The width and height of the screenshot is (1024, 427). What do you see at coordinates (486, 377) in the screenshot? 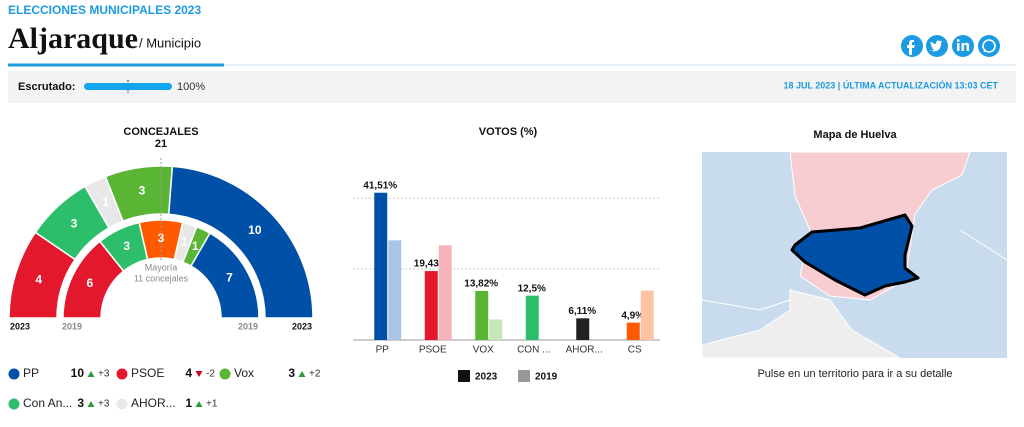
I see `legend-label: 2023` at bounding box center [486, 377].